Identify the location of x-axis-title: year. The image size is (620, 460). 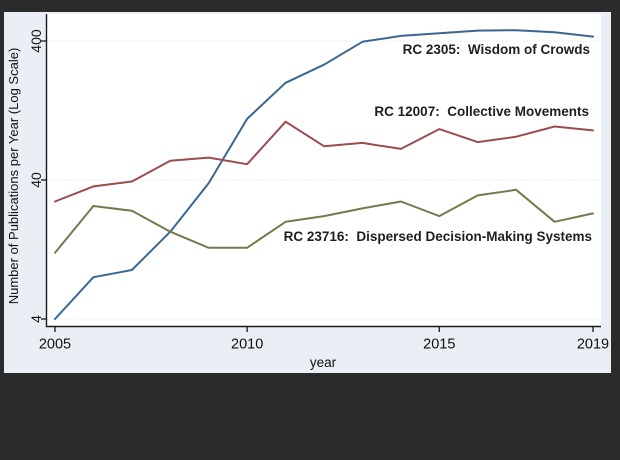
(323, 362).